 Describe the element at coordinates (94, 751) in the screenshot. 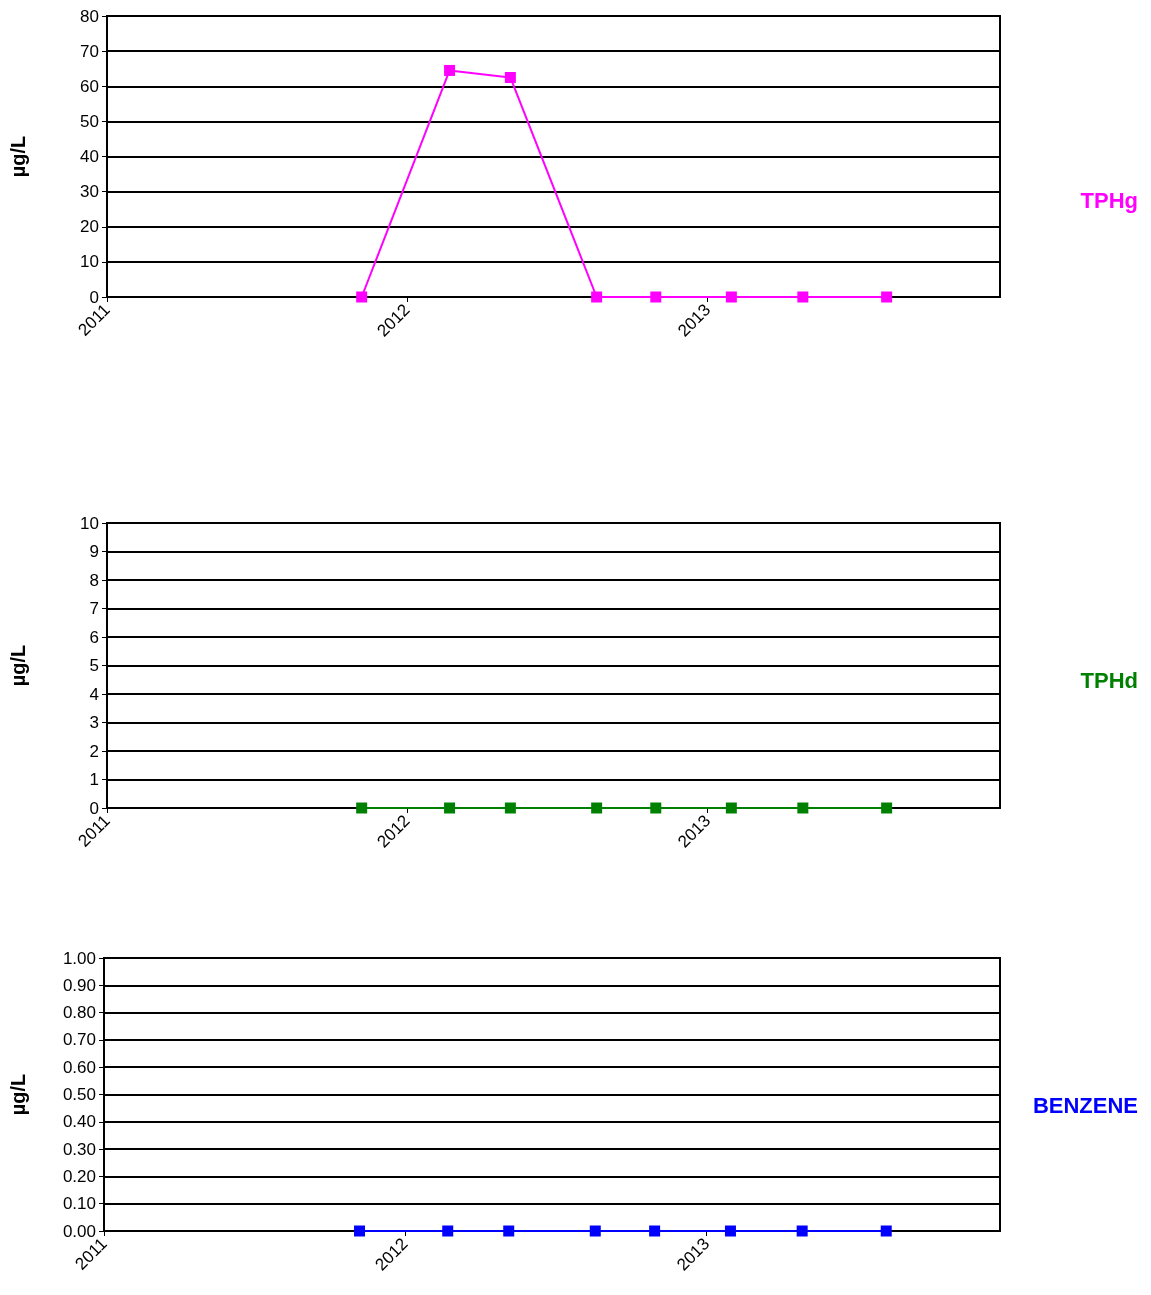

I see `y-tick-label: 2` at that location.